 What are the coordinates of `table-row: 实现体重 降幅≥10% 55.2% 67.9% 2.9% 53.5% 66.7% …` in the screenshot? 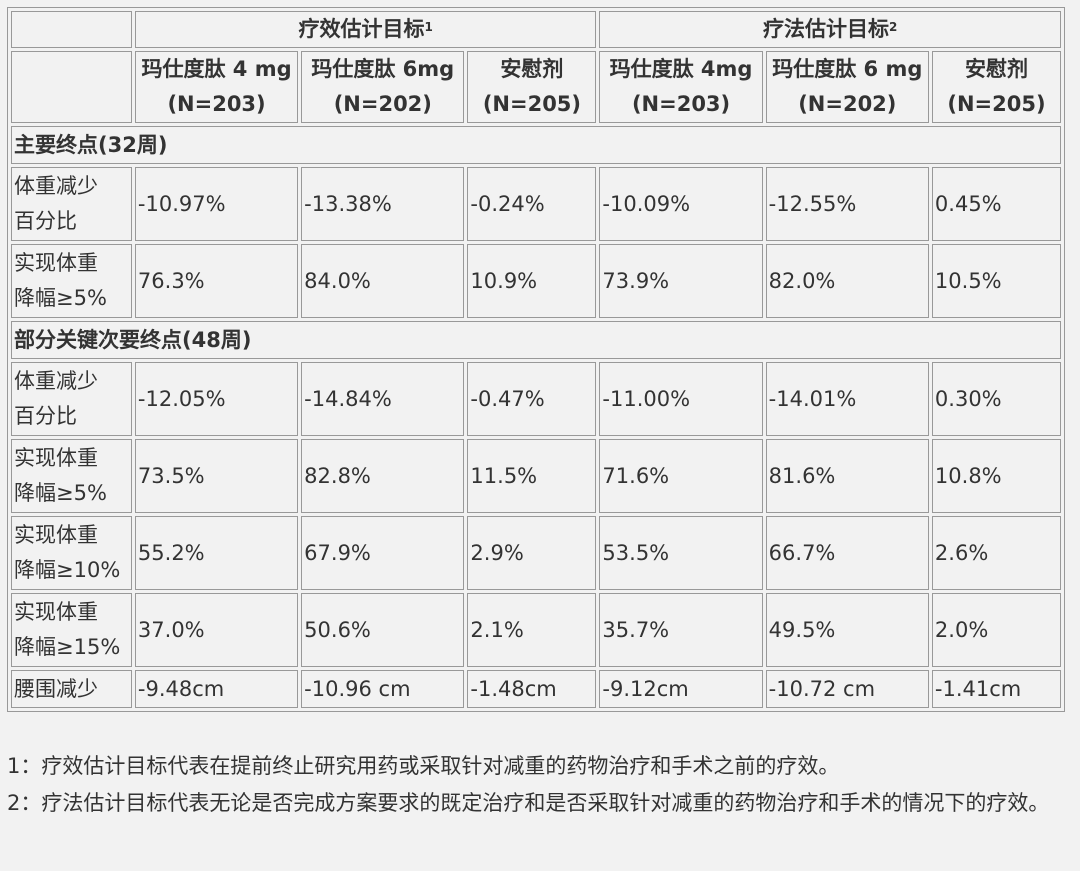 It's located at (536, 553).